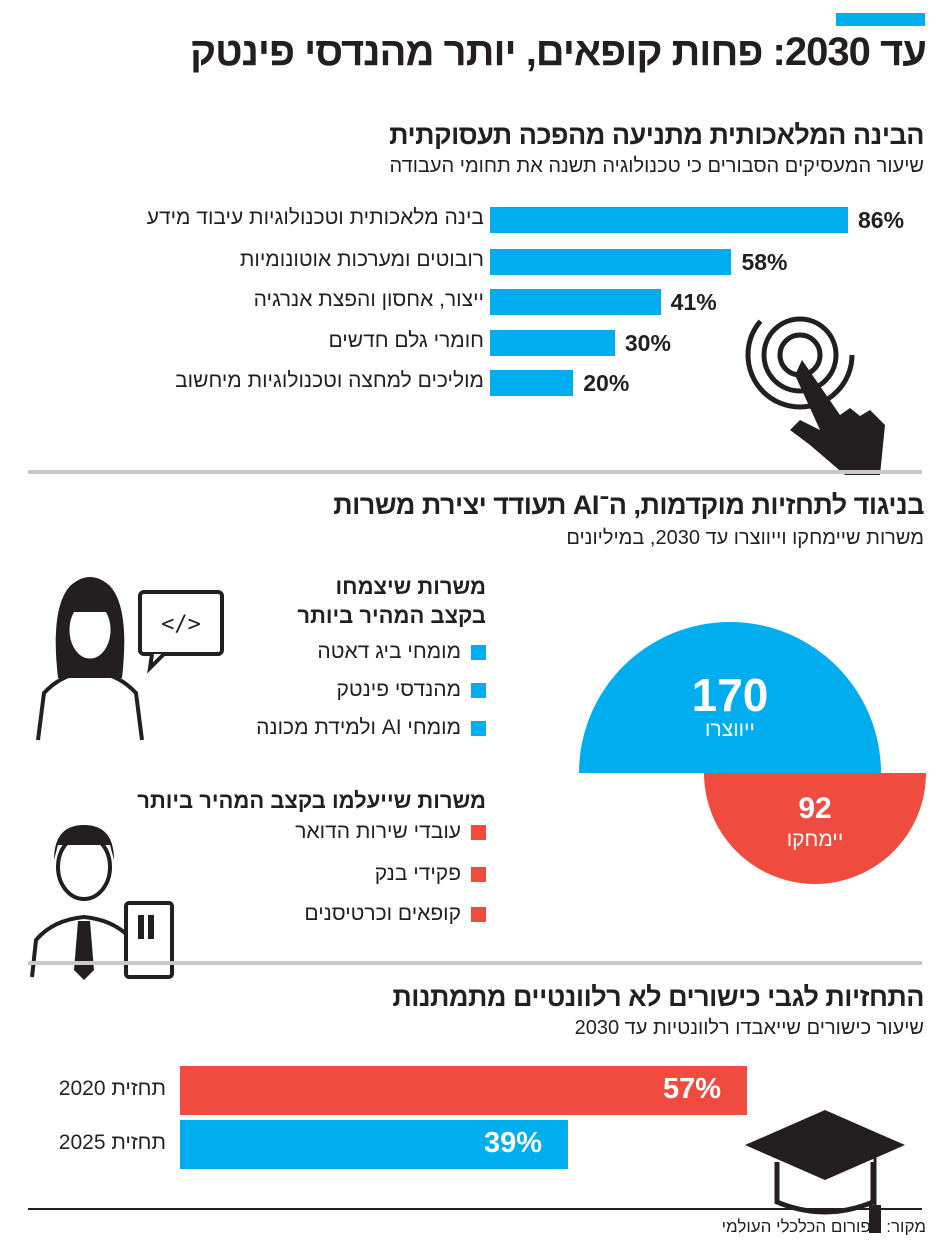 Image resolution: width=942 pixels, height=1259 pixels. I want to click on section1-title: הבינה המלאכותית מתניעה מהפכה תעסוקתית, so click(656, 135).